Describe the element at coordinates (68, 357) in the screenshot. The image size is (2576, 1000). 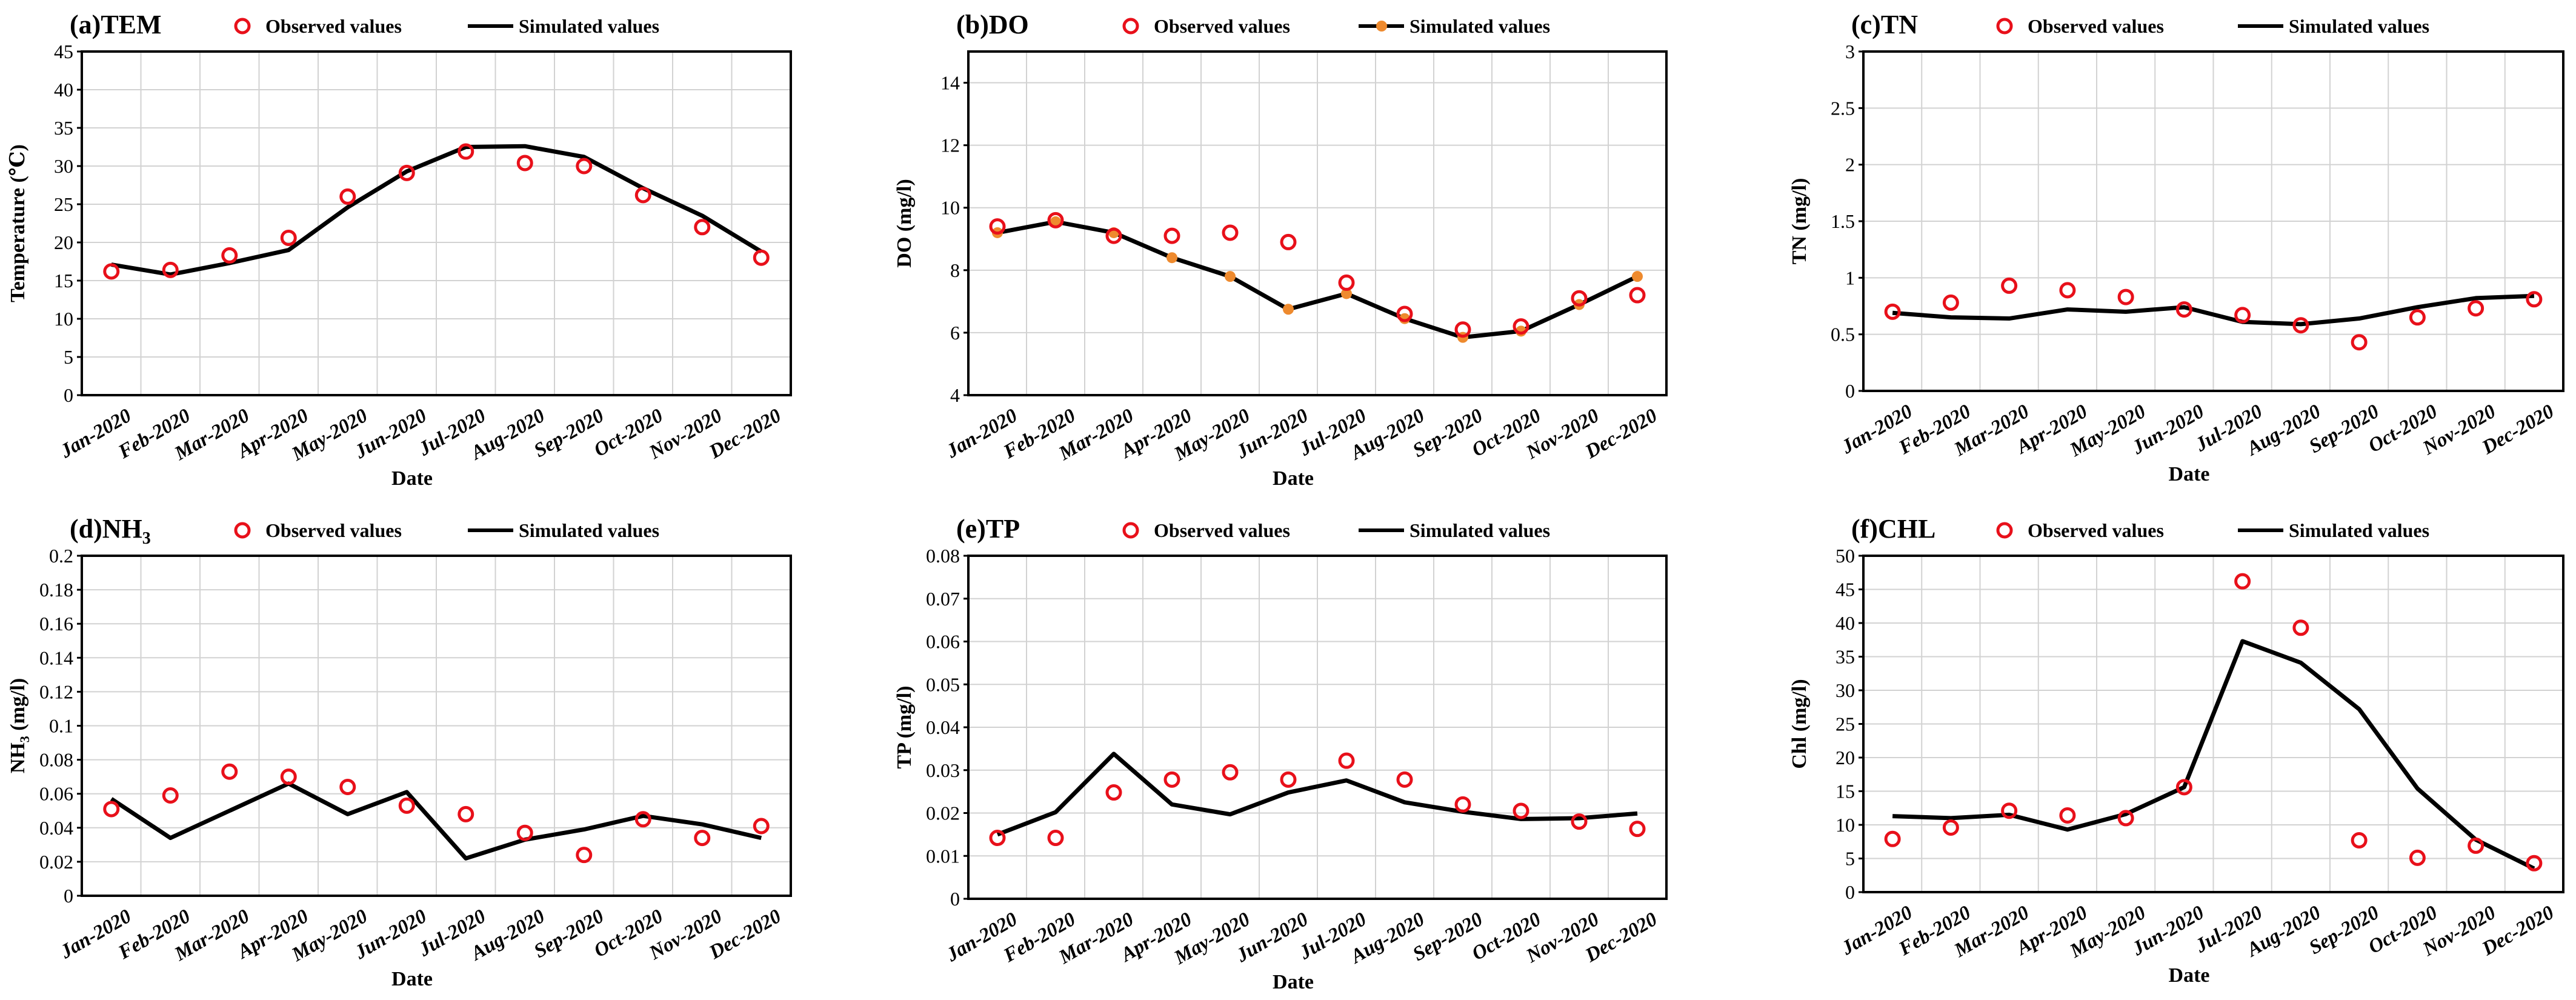
I see `y-tick-label: 5` at that location.